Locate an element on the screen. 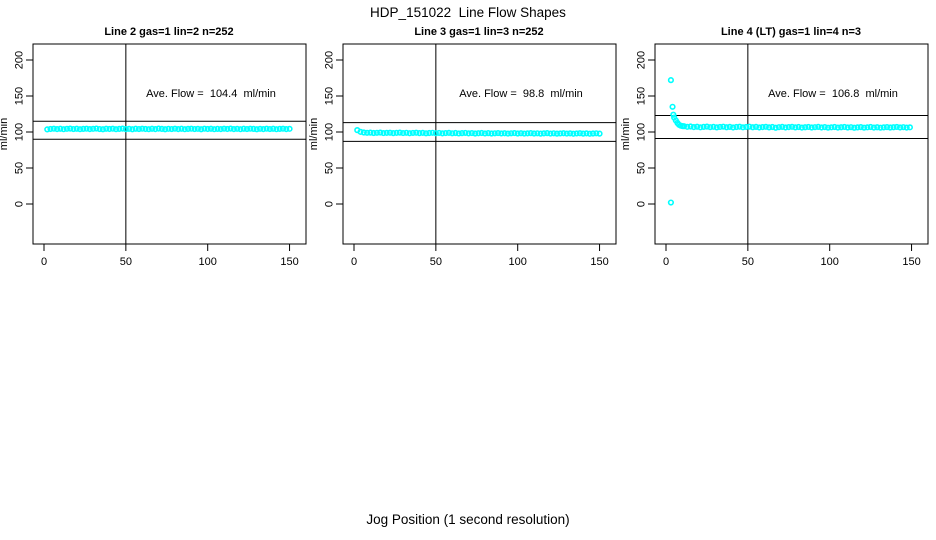  panel-1: 0 50 100 150 200 0 50 100 150 ml/min is located at coordinates (153, 155).